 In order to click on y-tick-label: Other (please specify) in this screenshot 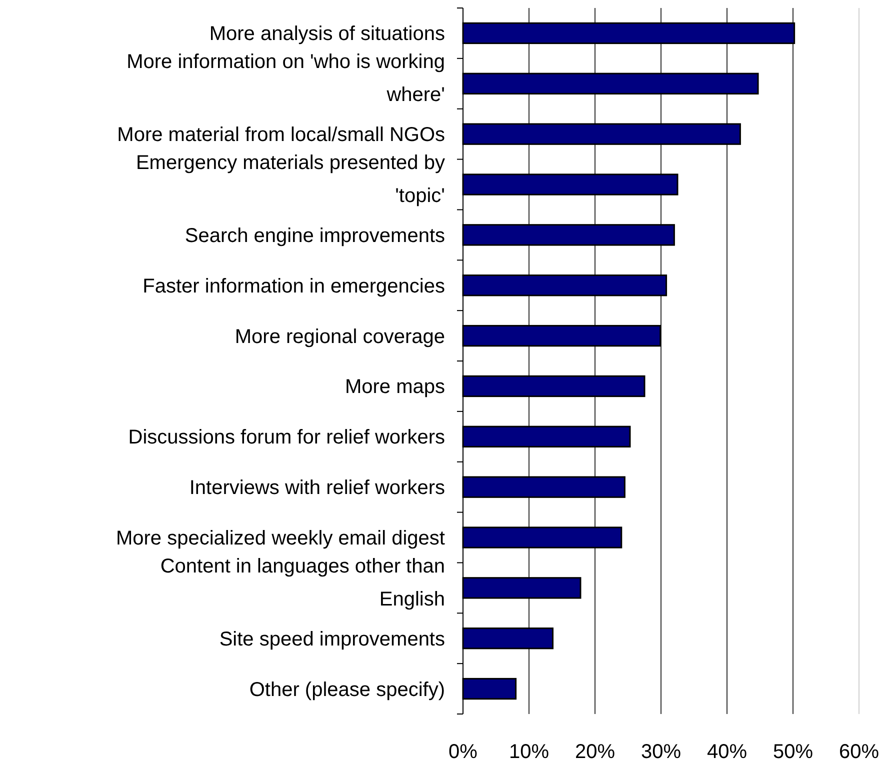, I will do `click(347, 689)`.